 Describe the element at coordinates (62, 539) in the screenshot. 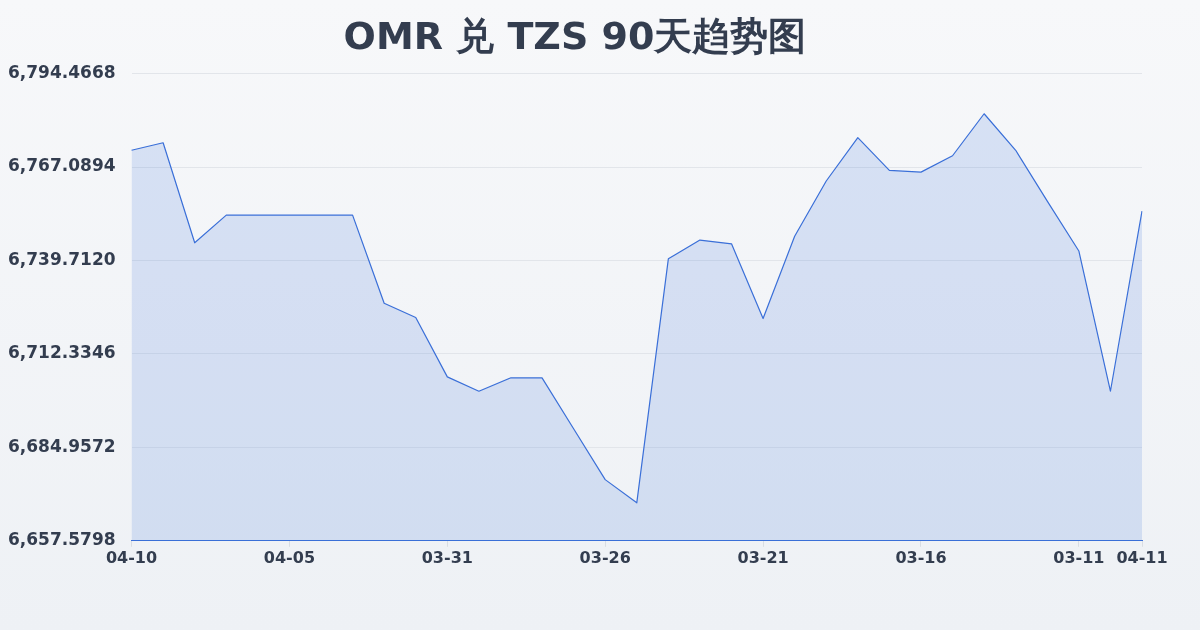

I see `y-tick-label: 6,657.5798` at that location.